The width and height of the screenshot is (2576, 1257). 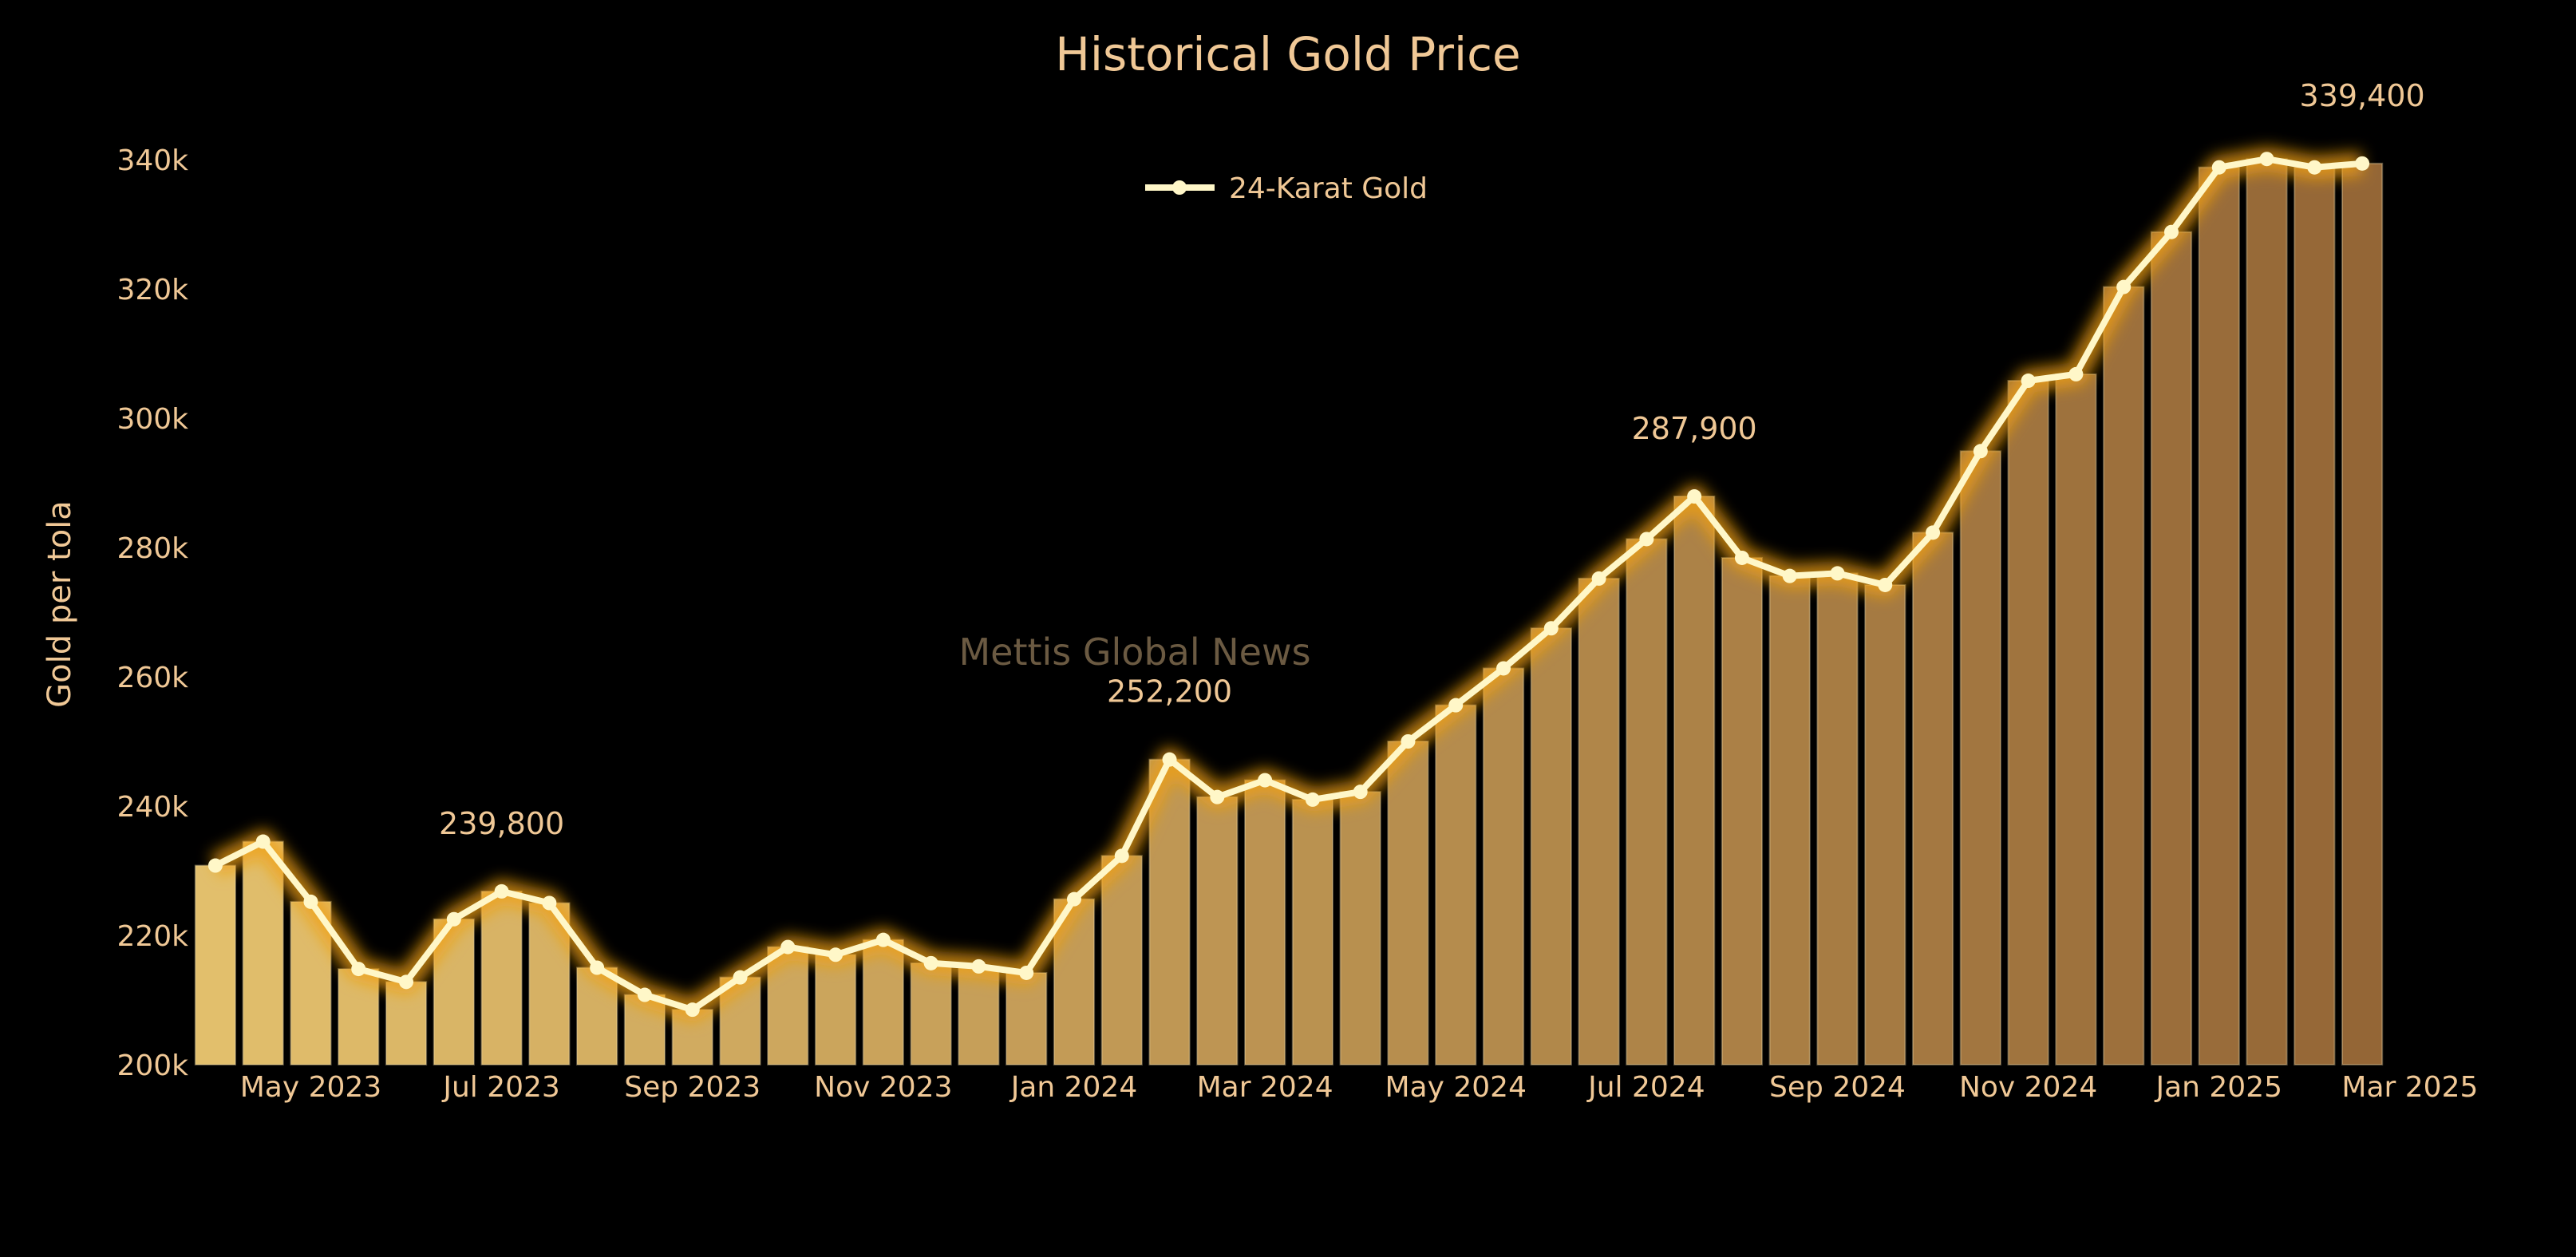 What do you see at coordinates (152, 936) in the screenshot?
I see `y-tick-label: 220k` at bounding box center [152, 936].